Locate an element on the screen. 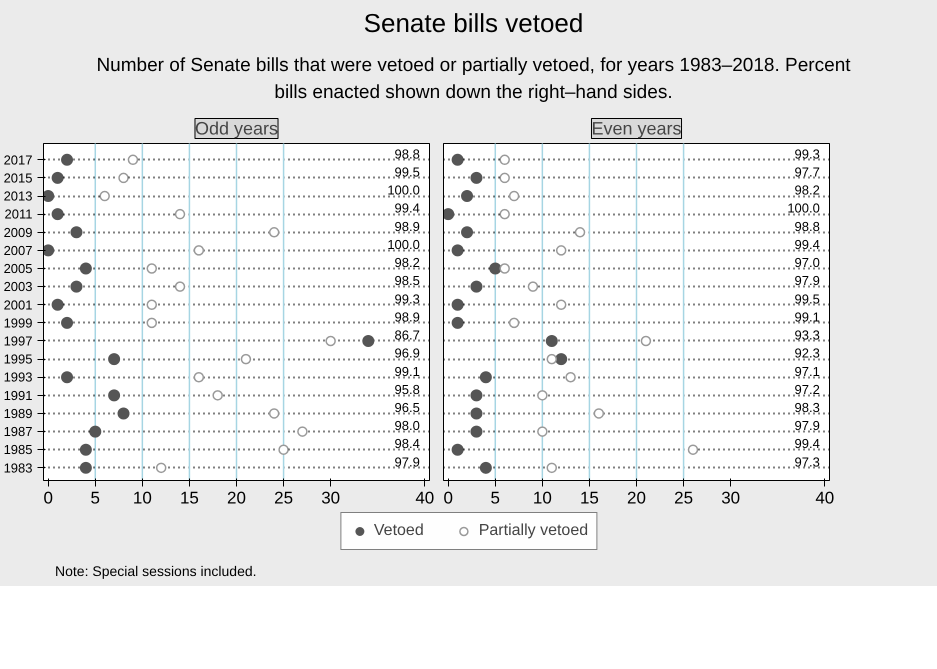  annotation: 99.3 is located at coordinates (807, 154).